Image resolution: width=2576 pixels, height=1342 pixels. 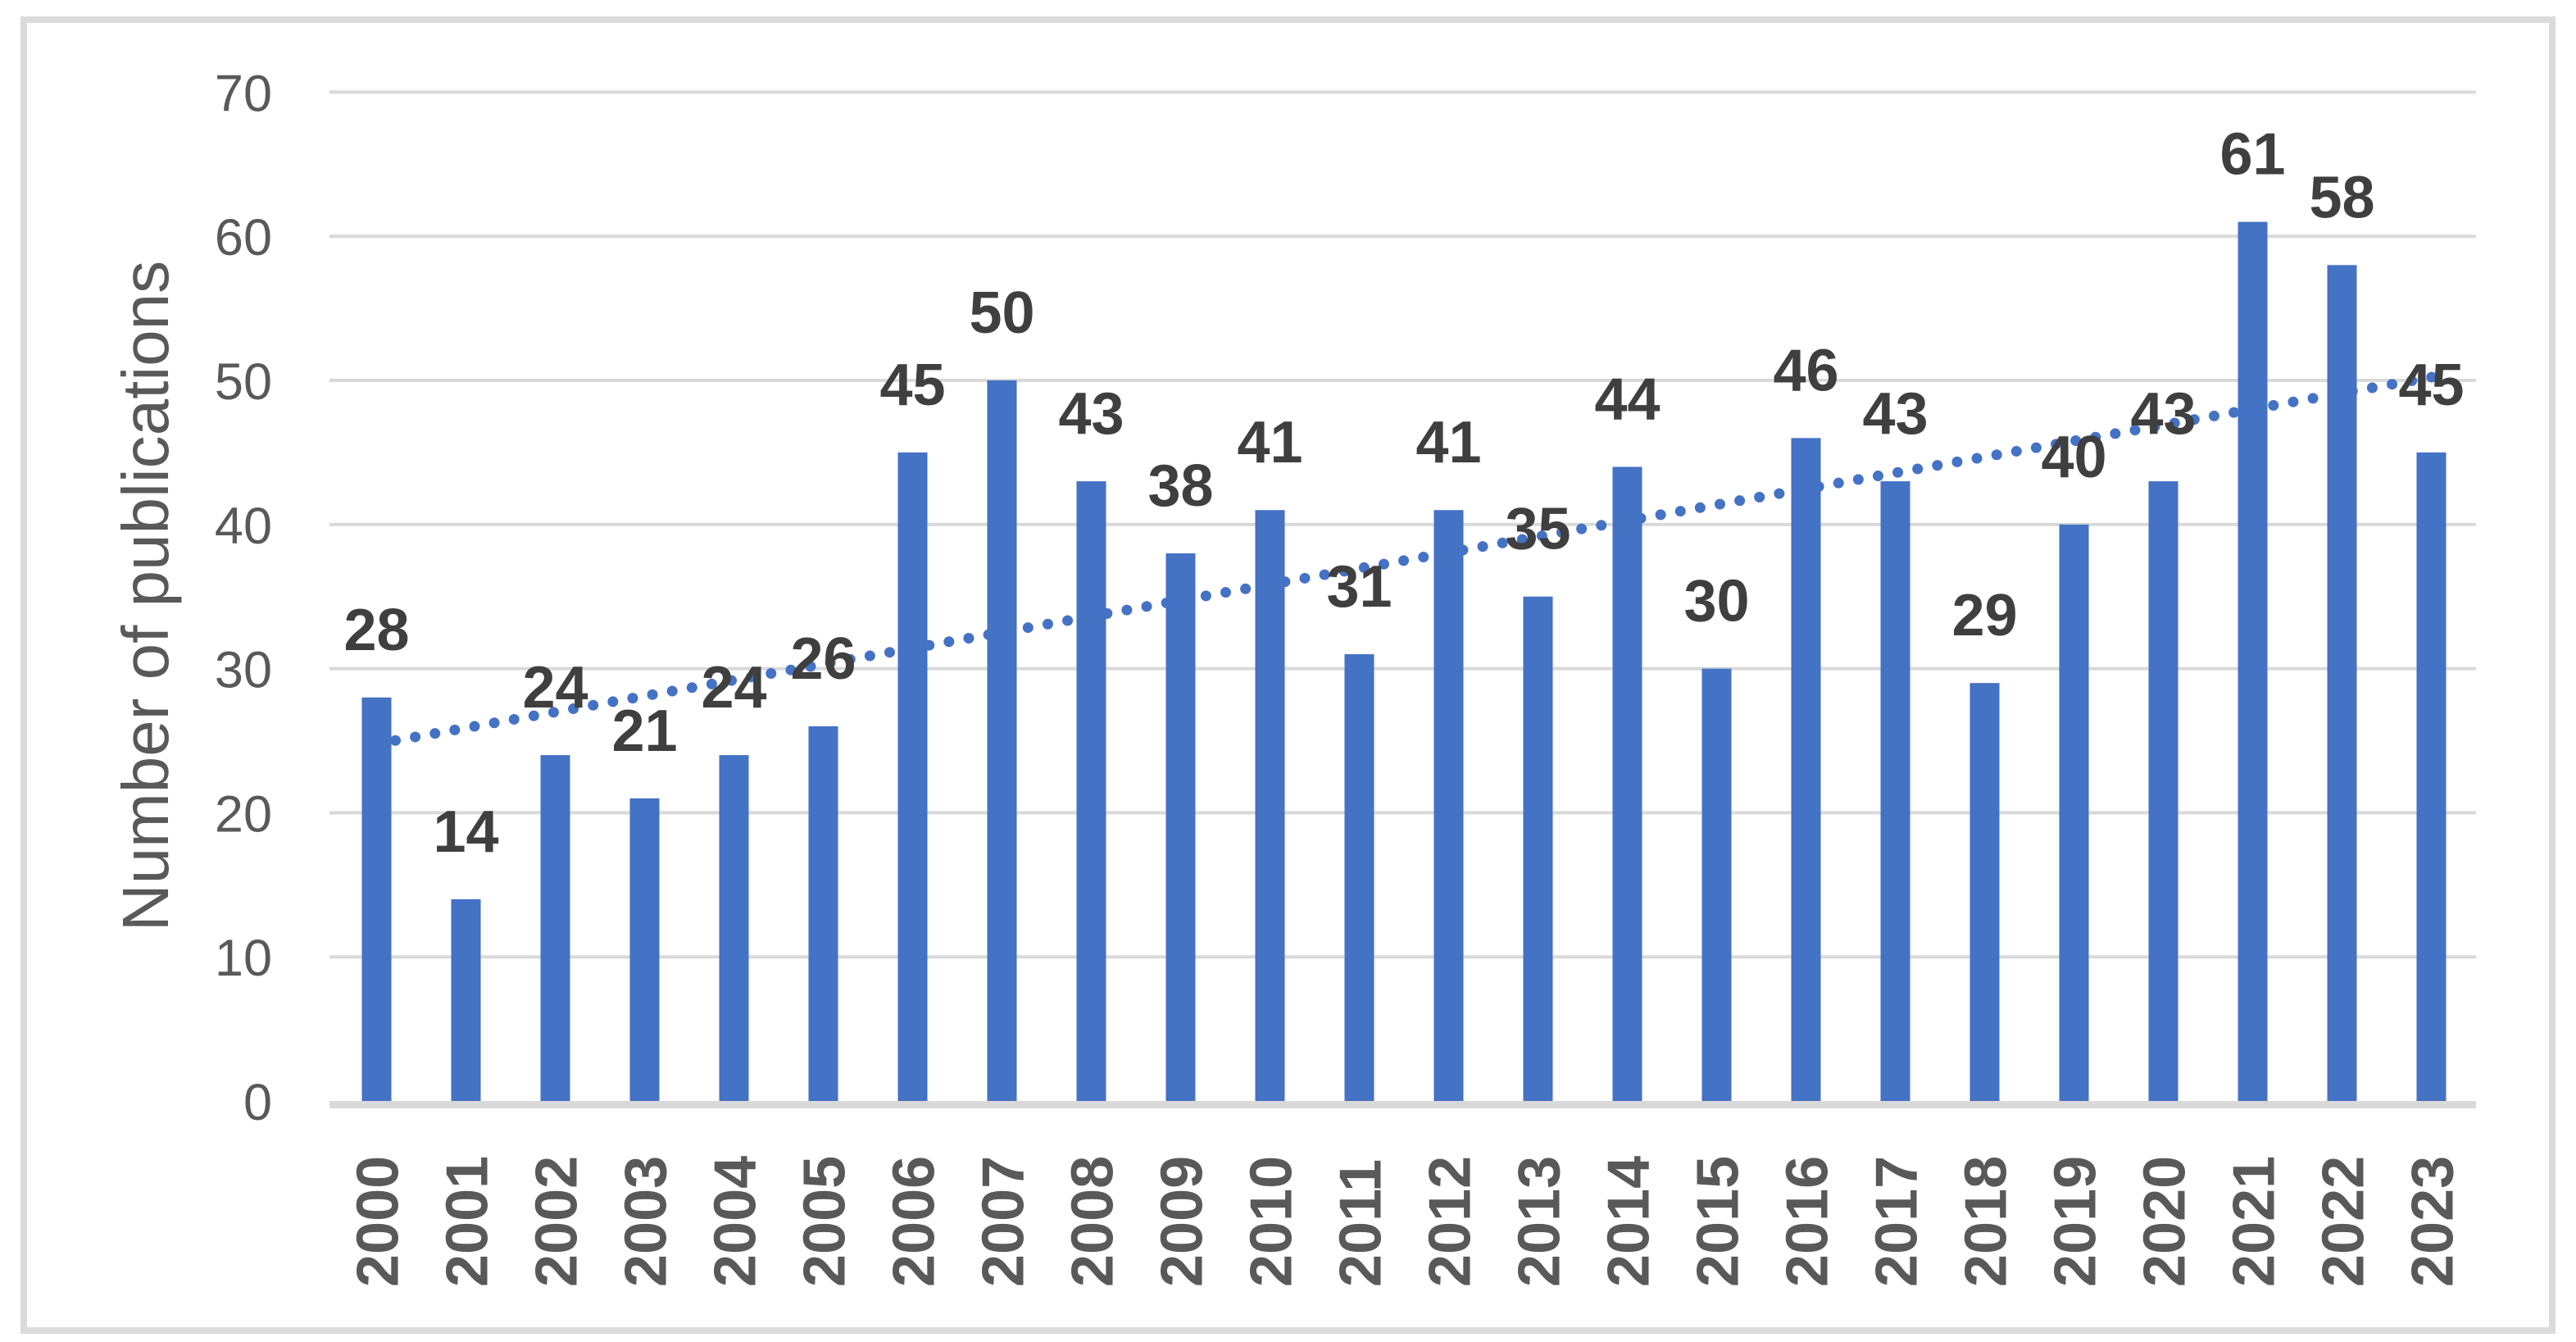 I want to click on data-label-2021: 61, so click(x=2252, y=155).